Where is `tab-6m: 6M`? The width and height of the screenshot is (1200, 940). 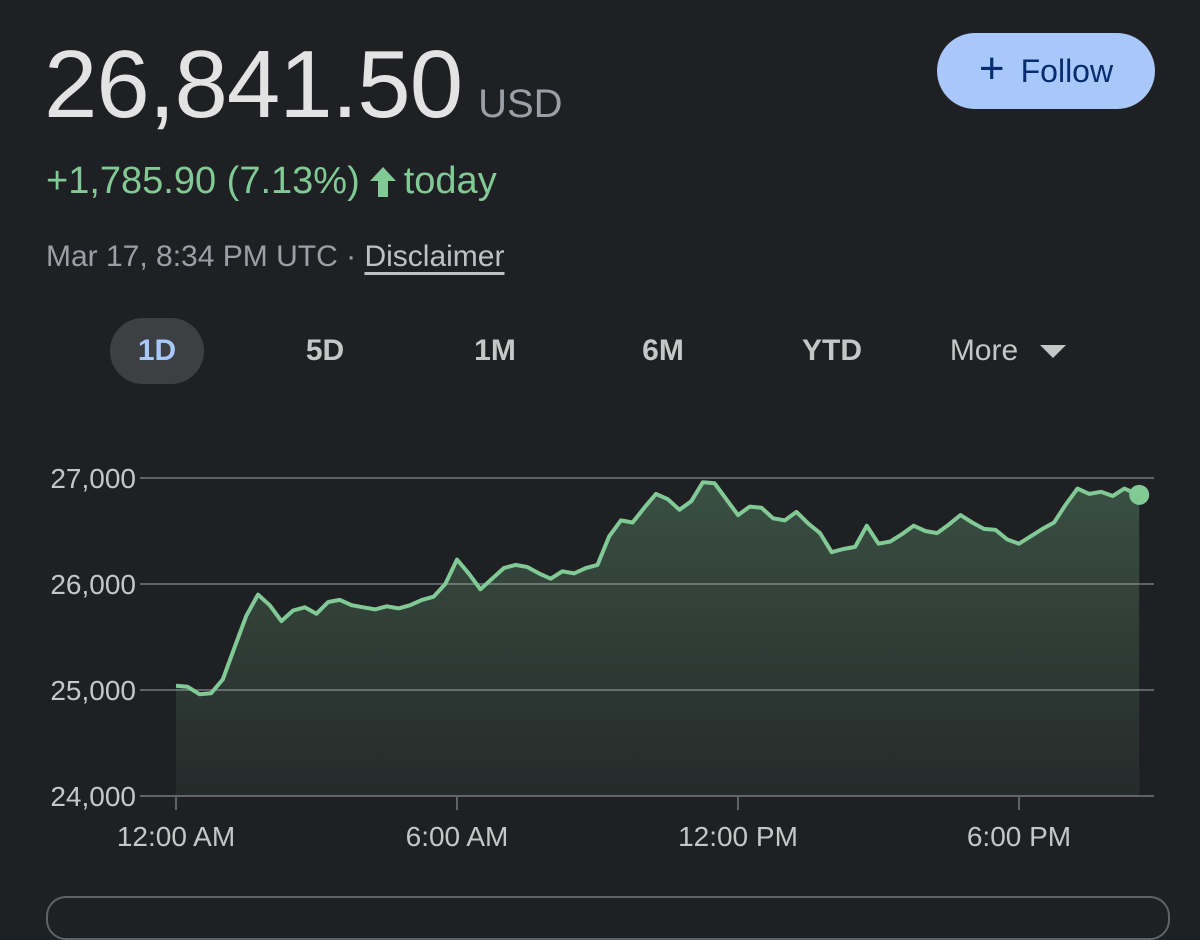
tab-6m: 6M is located at coordinates (663, 351).